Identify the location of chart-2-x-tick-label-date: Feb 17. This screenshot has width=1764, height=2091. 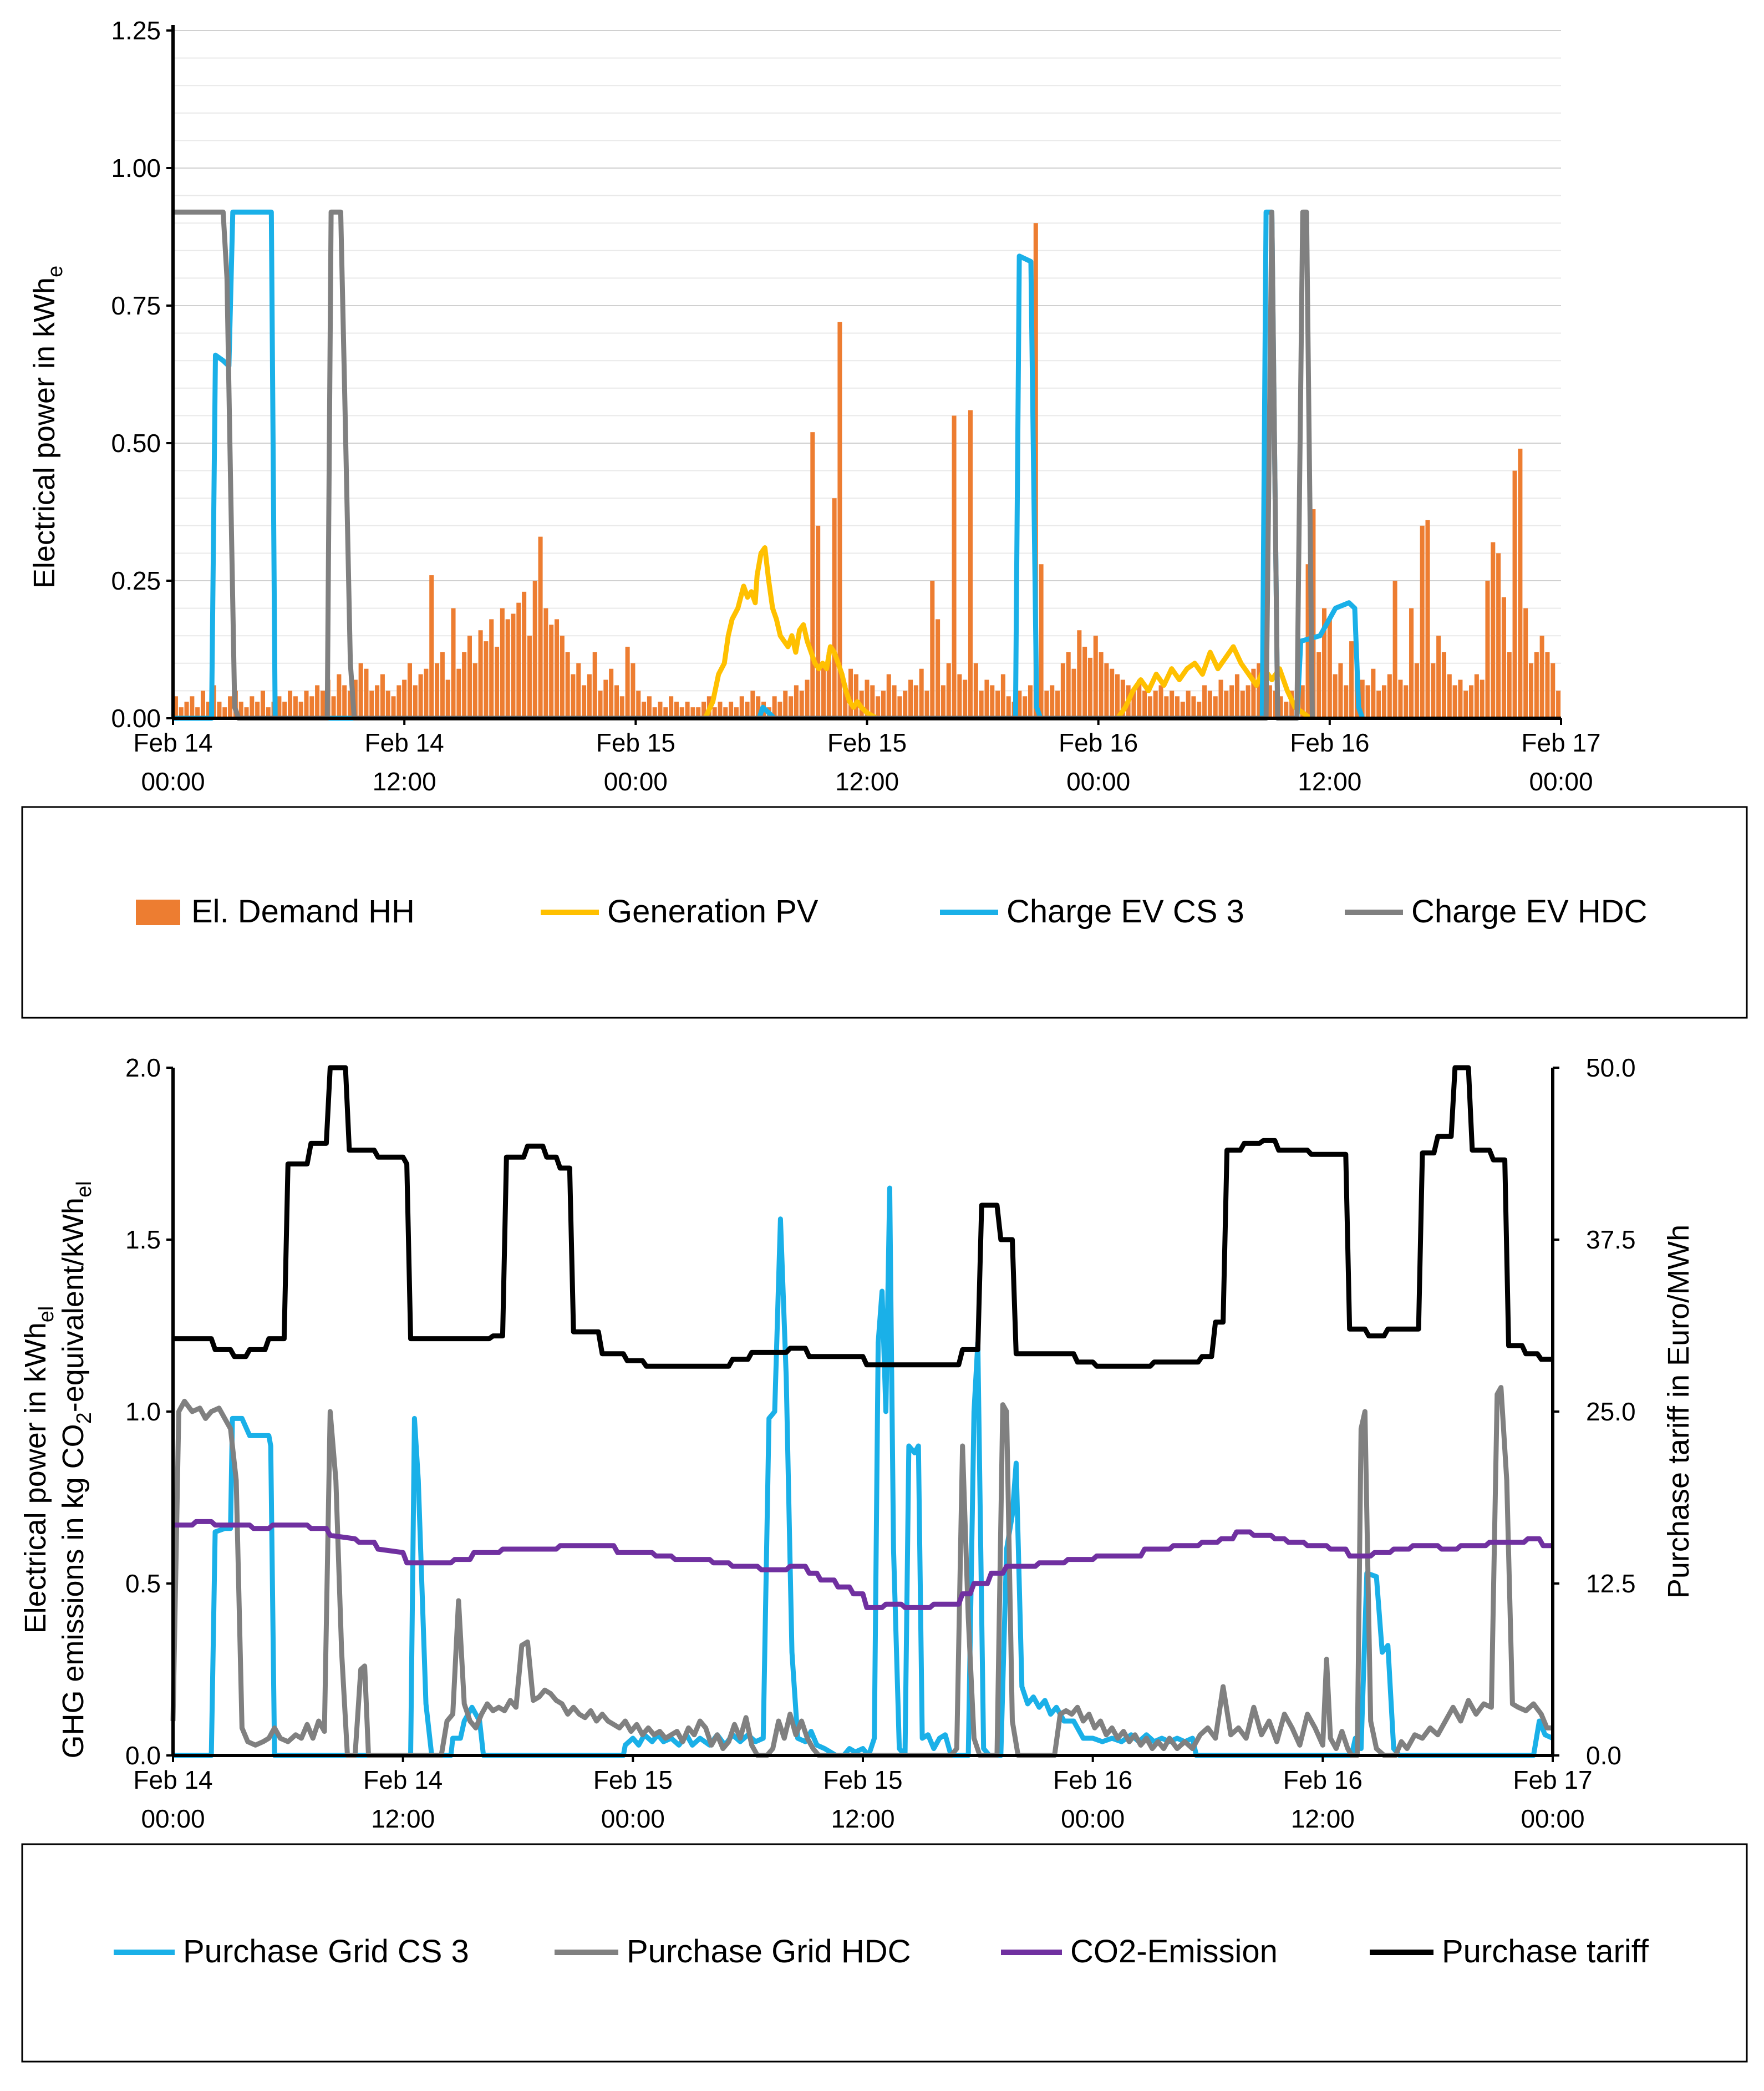
(1552, 1779).